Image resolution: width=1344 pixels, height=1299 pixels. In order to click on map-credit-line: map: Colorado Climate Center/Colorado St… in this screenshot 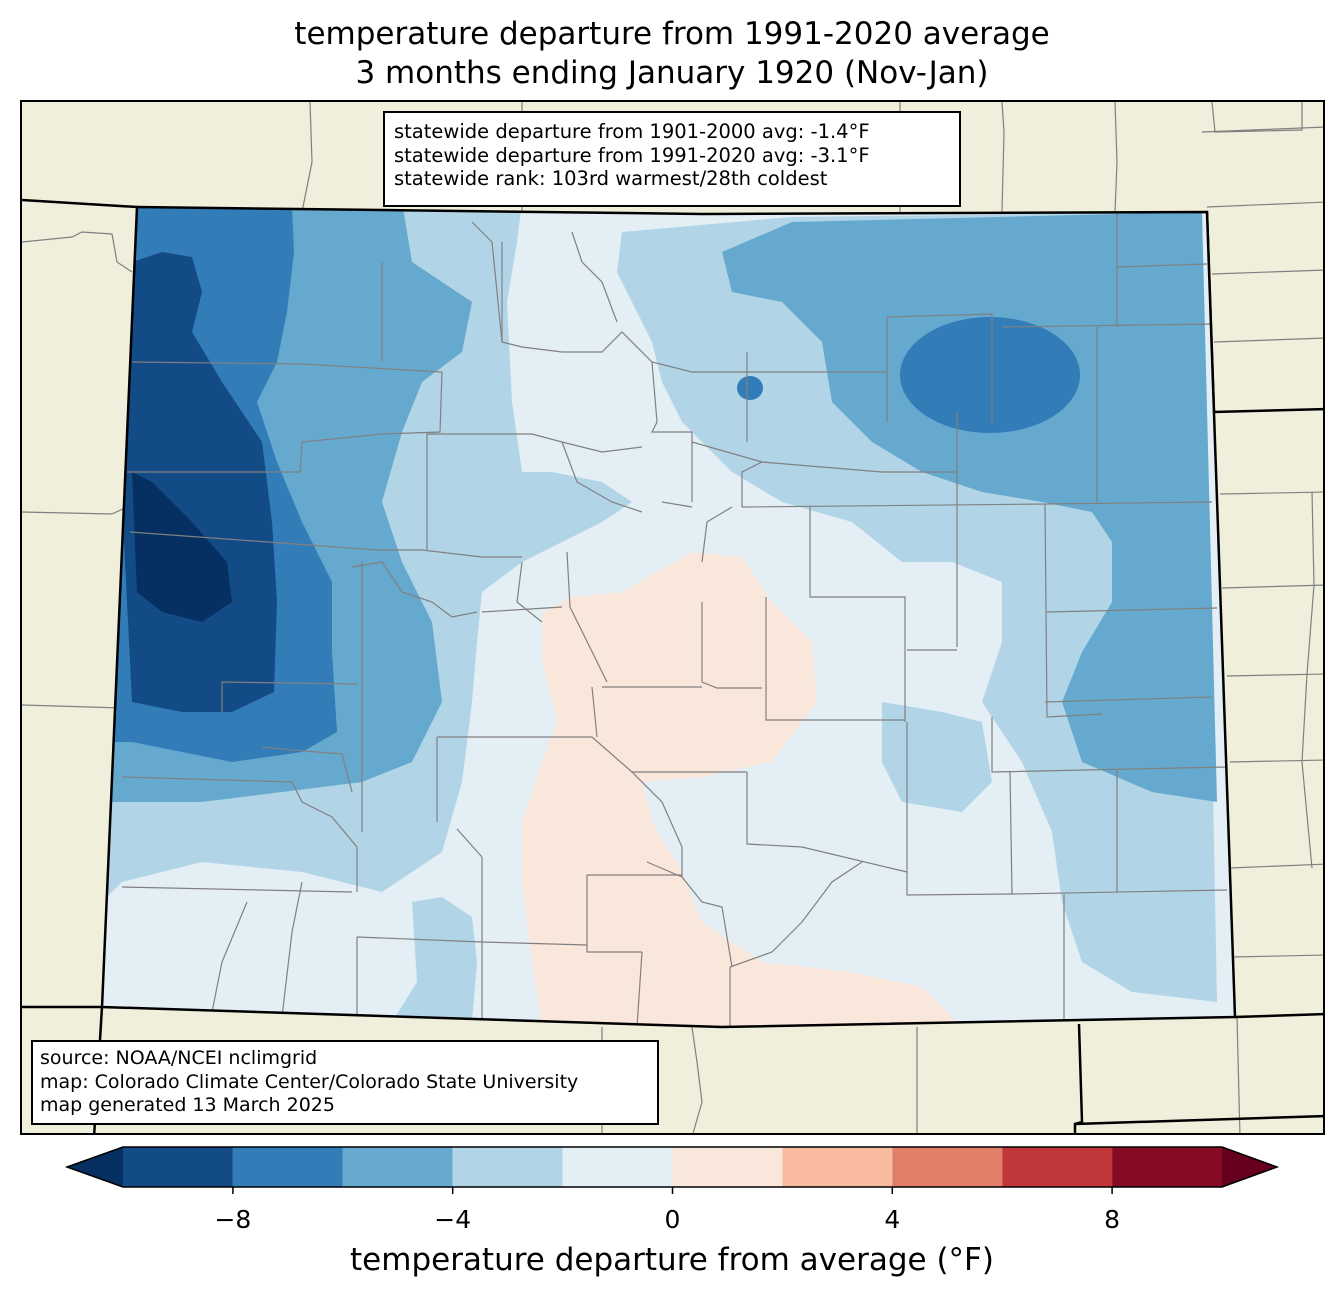, I will do `click(309, 1081)`.